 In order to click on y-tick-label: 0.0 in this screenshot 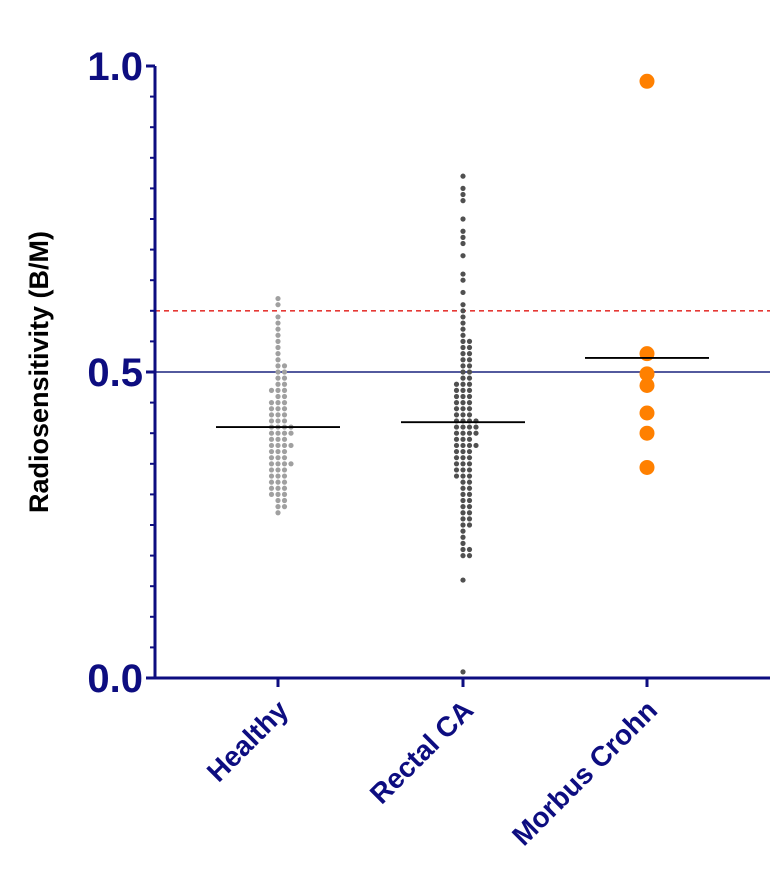, I will do `click(115, 679)`.